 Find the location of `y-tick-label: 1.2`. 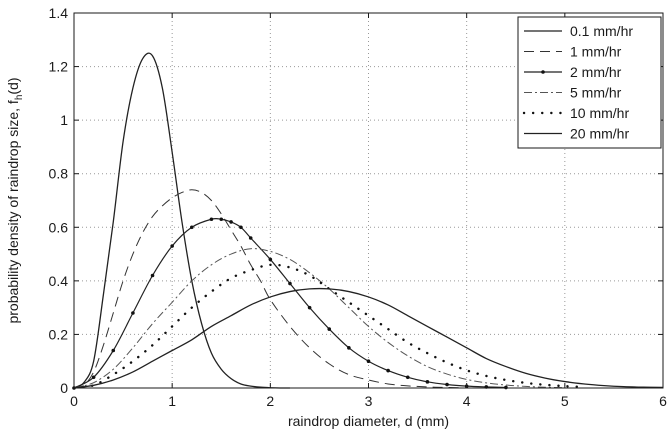

y-tick-label: 1.2 is located at coordinates (59, 67).